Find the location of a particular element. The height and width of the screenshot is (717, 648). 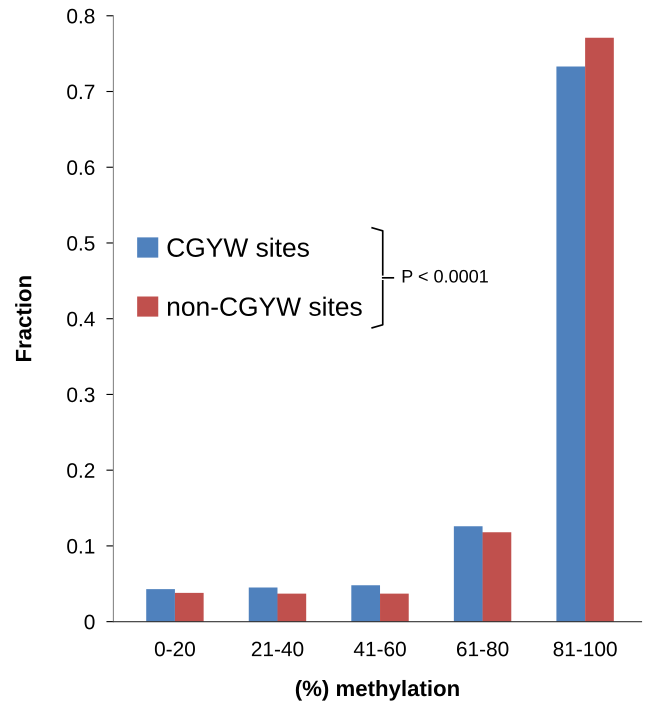

x-axis-title: (%) methylation is located at coordinates (377, 690).